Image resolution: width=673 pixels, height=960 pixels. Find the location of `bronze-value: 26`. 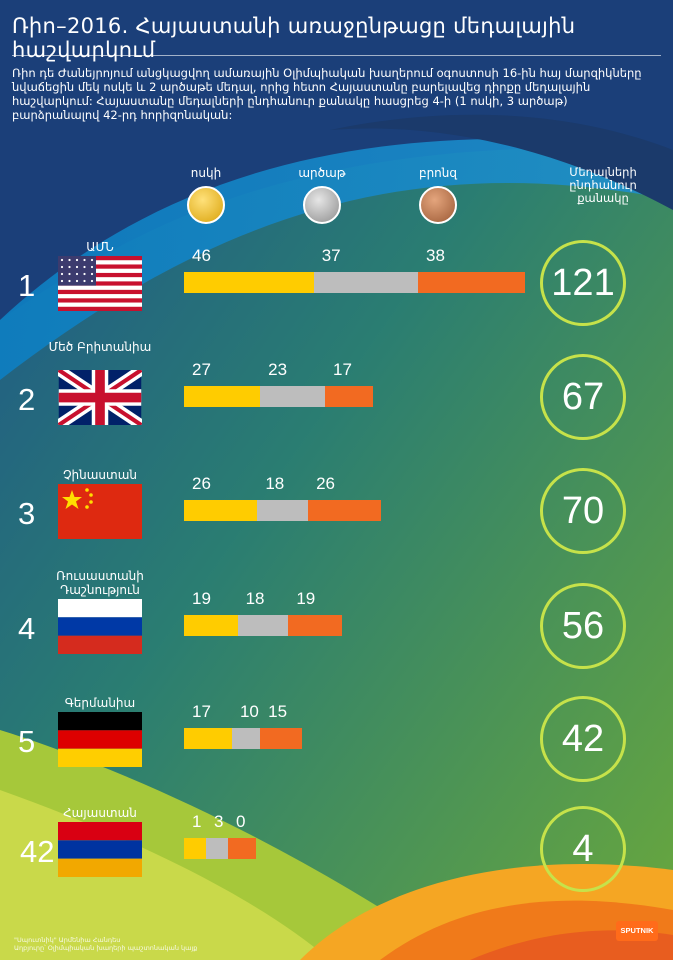

bronze-value: 26 is located at coordinates (325, 483).